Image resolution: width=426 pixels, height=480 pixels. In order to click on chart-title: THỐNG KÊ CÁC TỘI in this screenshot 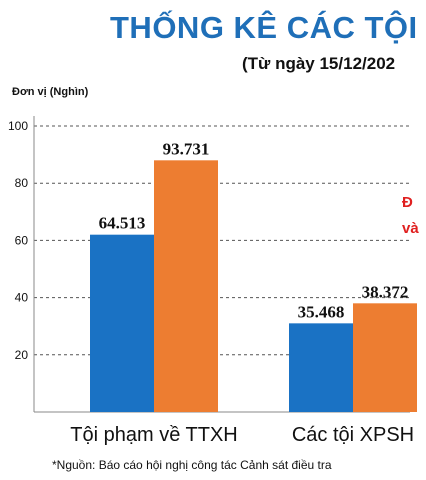, I will do `click(264, 27)`.